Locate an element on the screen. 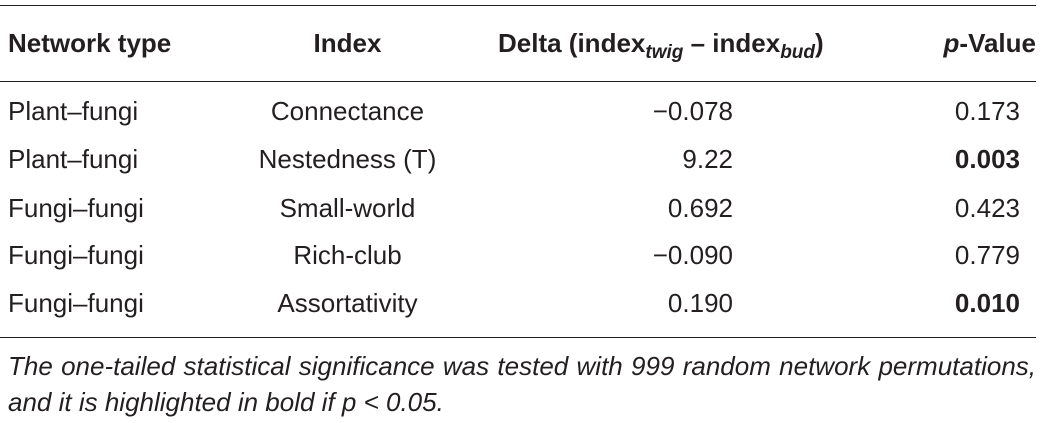  table-row: Plant–fungi Connectance −0.078 0.173 is located at coordinates (518, 111).